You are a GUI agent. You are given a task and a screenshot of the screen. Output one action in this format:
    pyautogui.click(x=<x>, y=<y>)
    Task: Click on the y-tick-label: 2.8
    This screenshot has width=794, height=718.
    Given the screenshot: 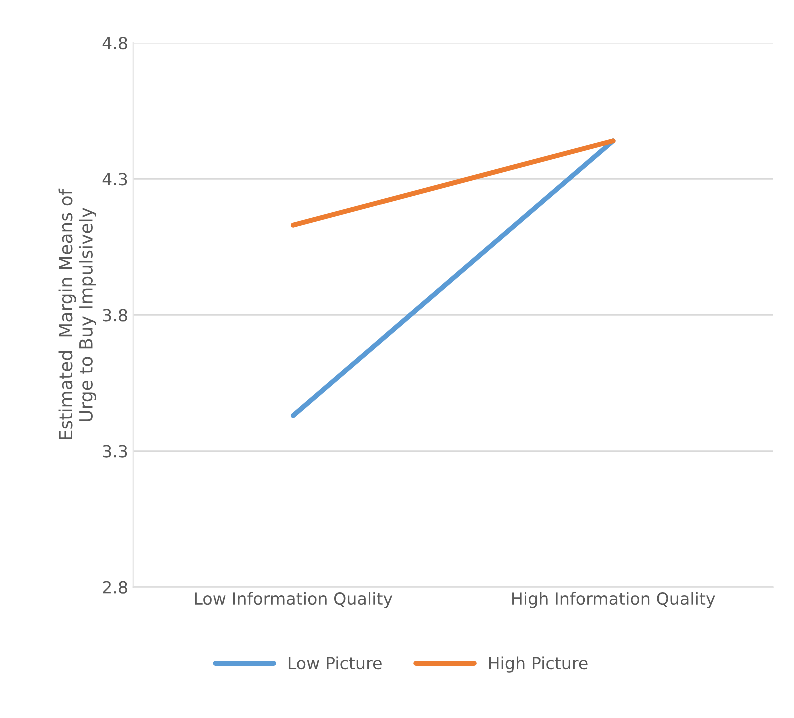 What is the action you would take?
    pyautogui.click(x=115, y=587)
    